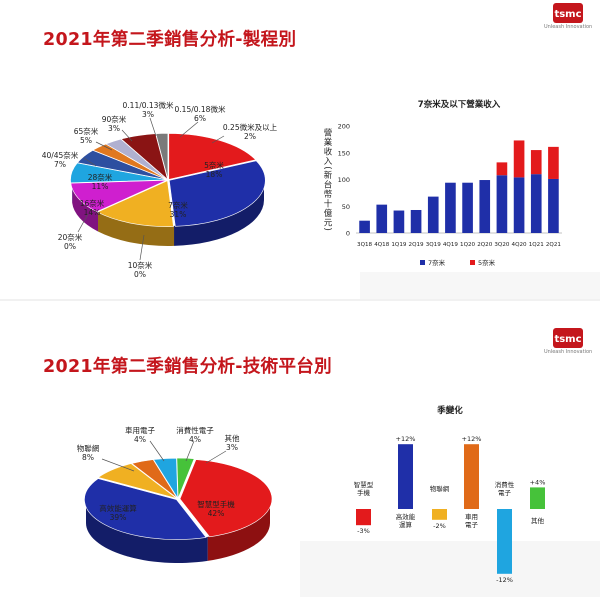  What do you see at coordinates (86, 140) in the screenshot?
I see `pie-value-65: 5%` at bounding box center [86, 140].